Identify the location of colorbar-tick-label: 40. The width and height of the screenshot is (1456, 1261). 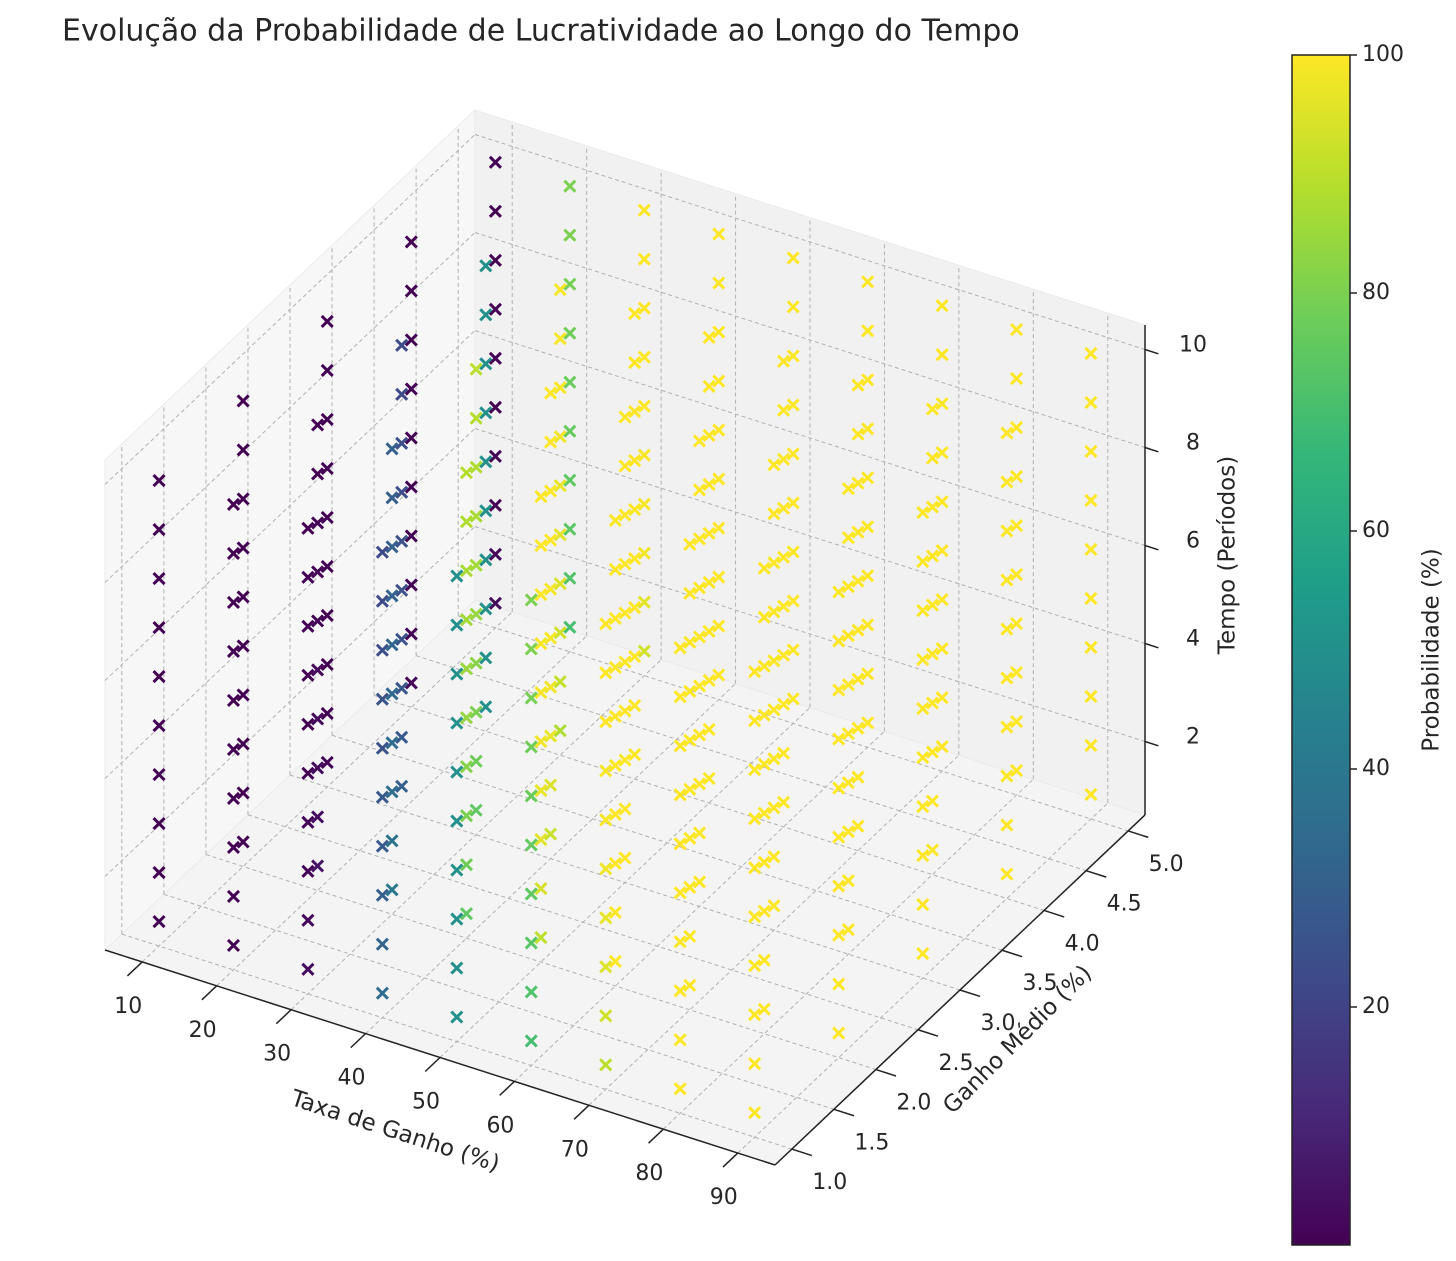
(1376, 768).